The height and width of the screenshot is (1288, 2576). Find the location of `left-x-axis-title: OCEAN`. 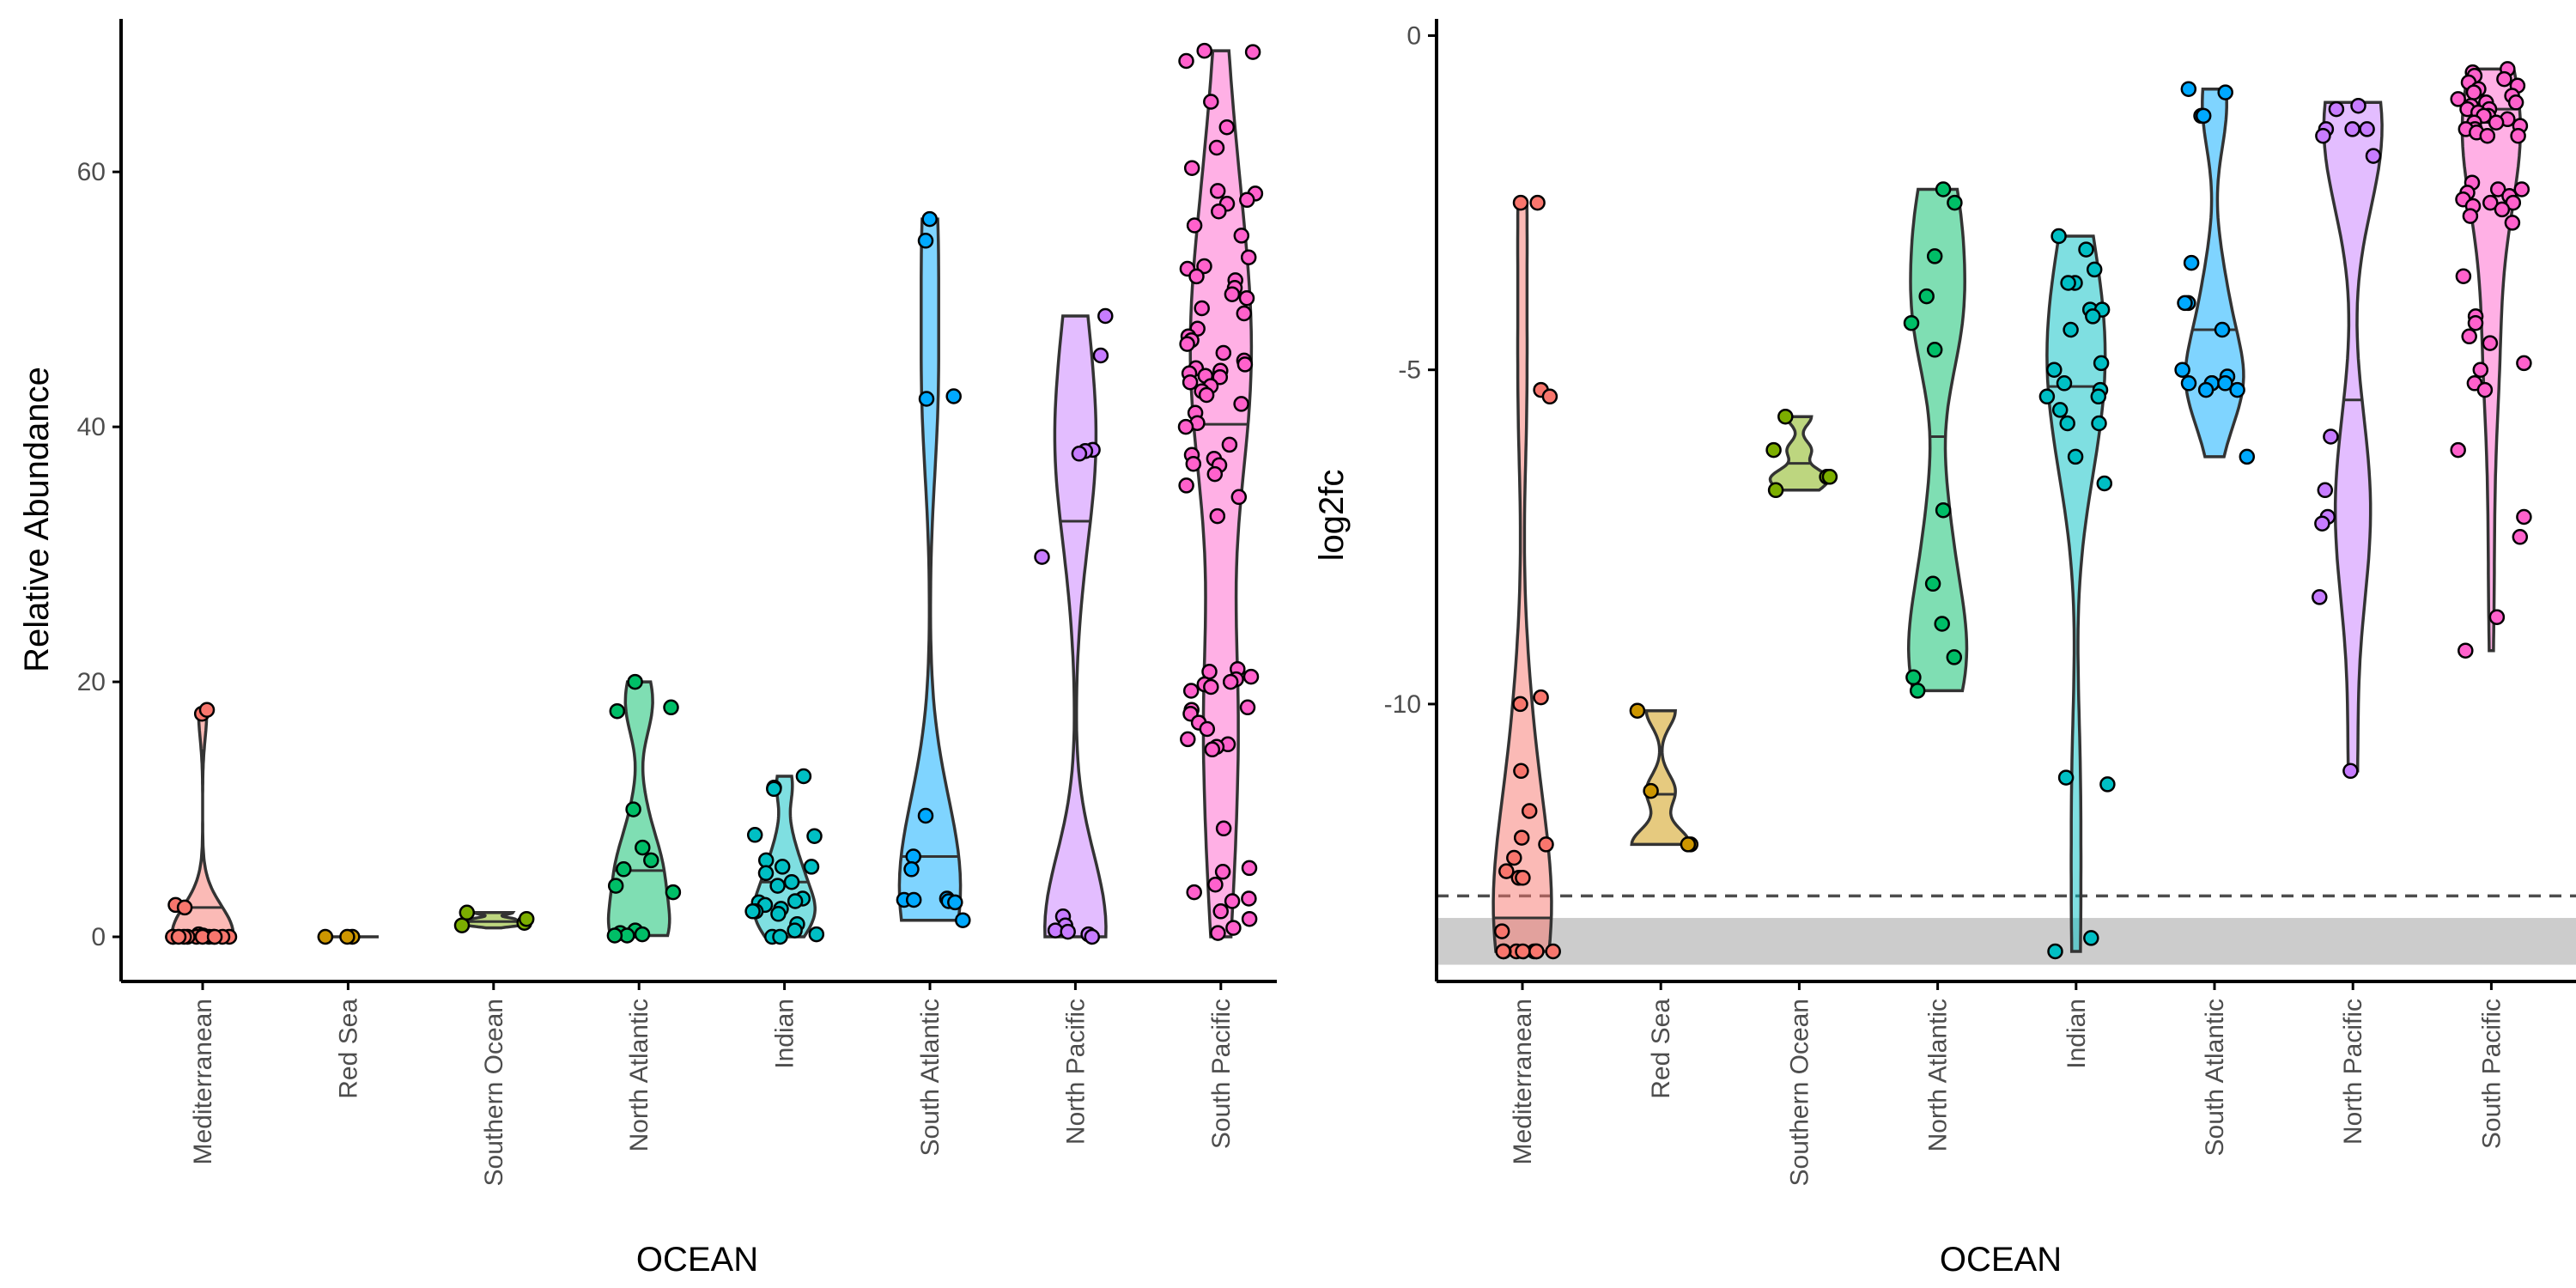

left-x-axis-title: OCEAN is located at coordinates (697, 1260).